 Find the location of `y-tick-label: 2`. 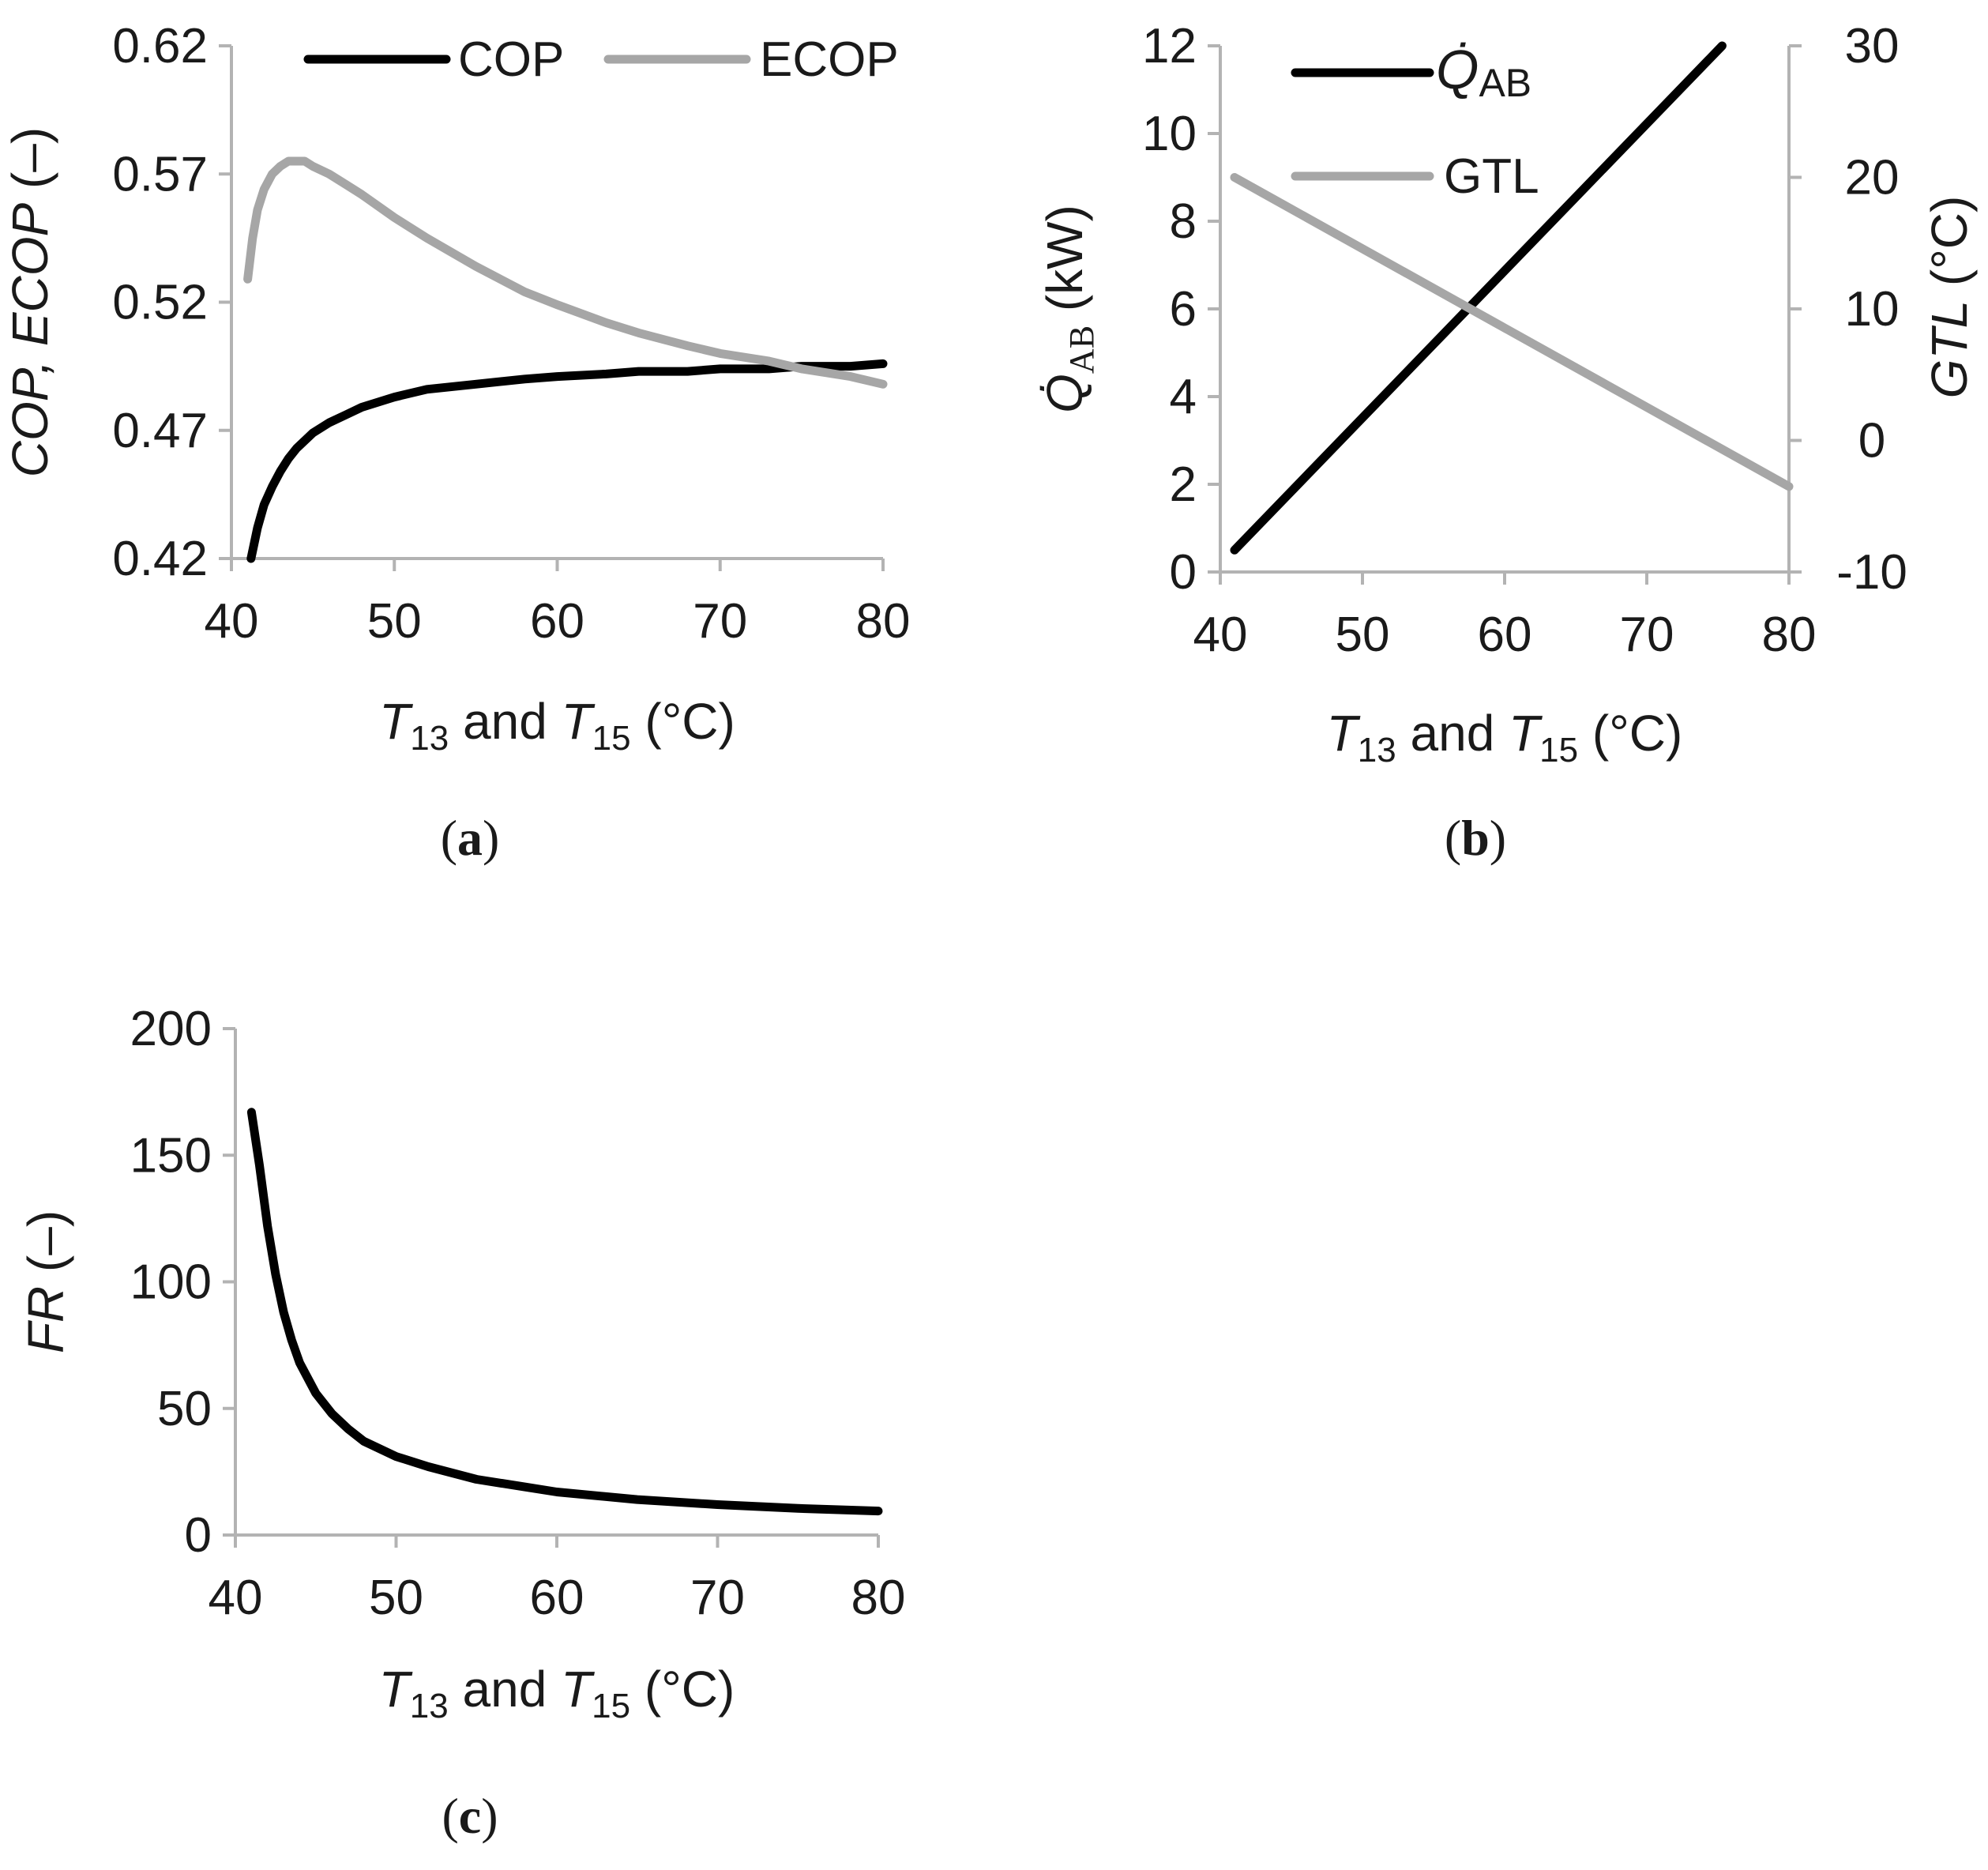

y-tick-label: 2 is located at coordinates (1183, 485).